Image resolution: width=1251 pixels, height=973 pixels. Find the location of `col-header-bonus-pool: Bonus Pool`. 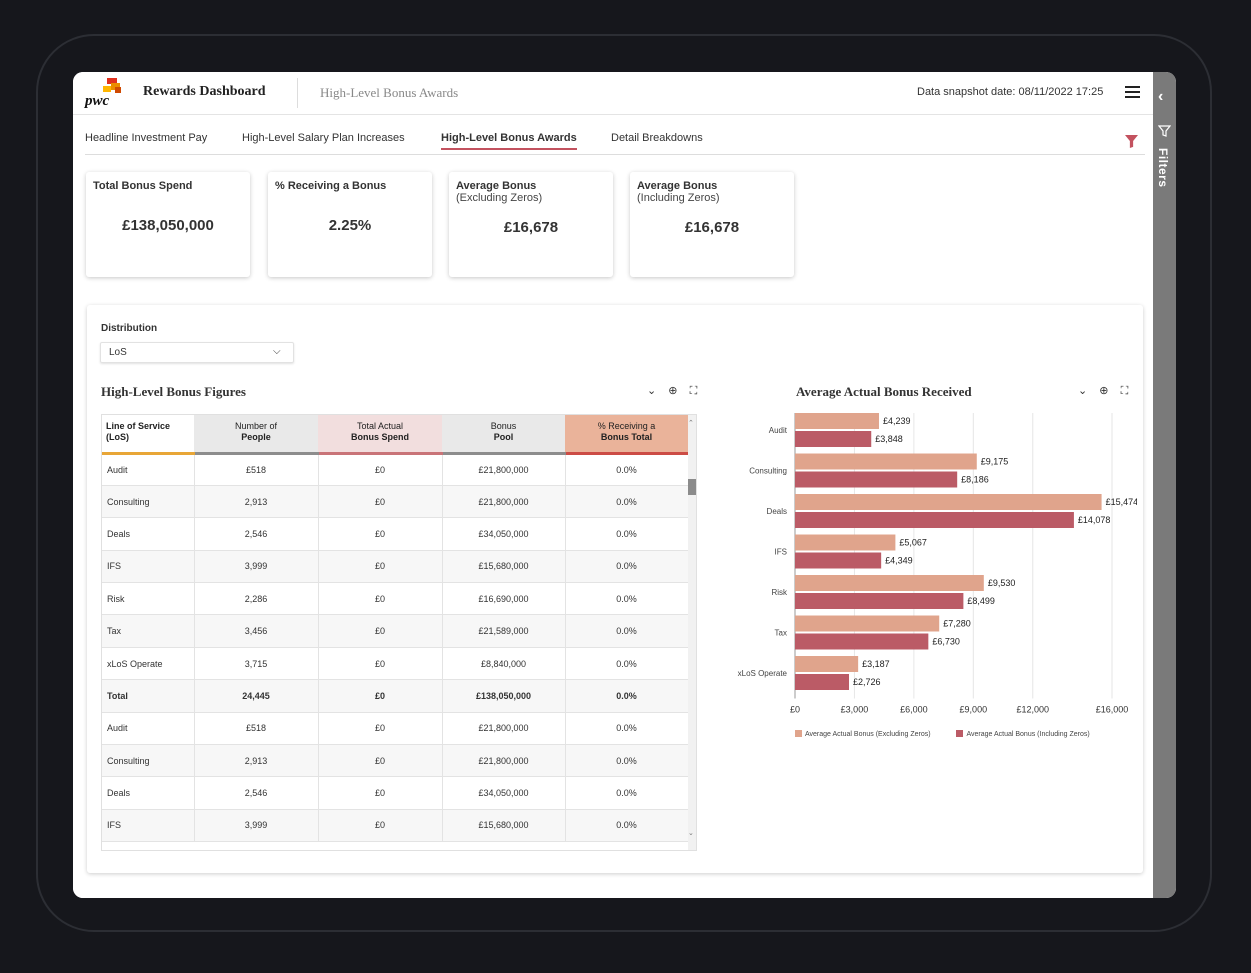

col-header-bonus-pool: Bonus Pool is located at coordinates (503, 435).